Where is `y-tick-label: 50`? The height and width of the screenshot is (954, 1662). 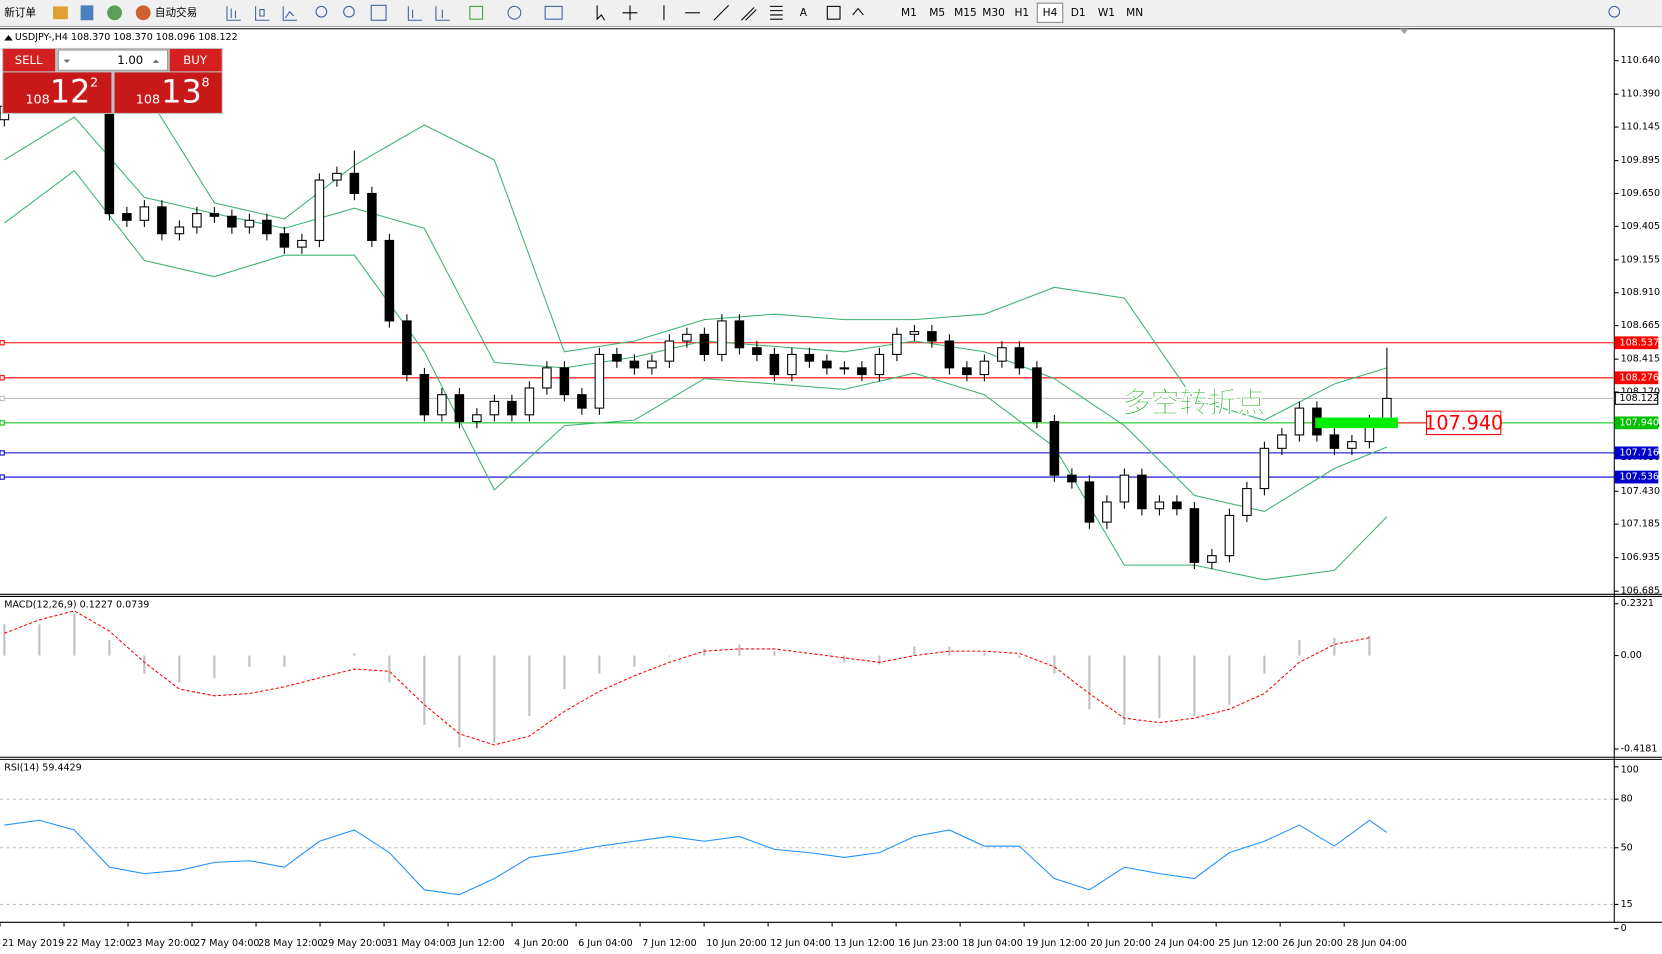
y-tick-label: 50 is located at coordinates (1627, 847).